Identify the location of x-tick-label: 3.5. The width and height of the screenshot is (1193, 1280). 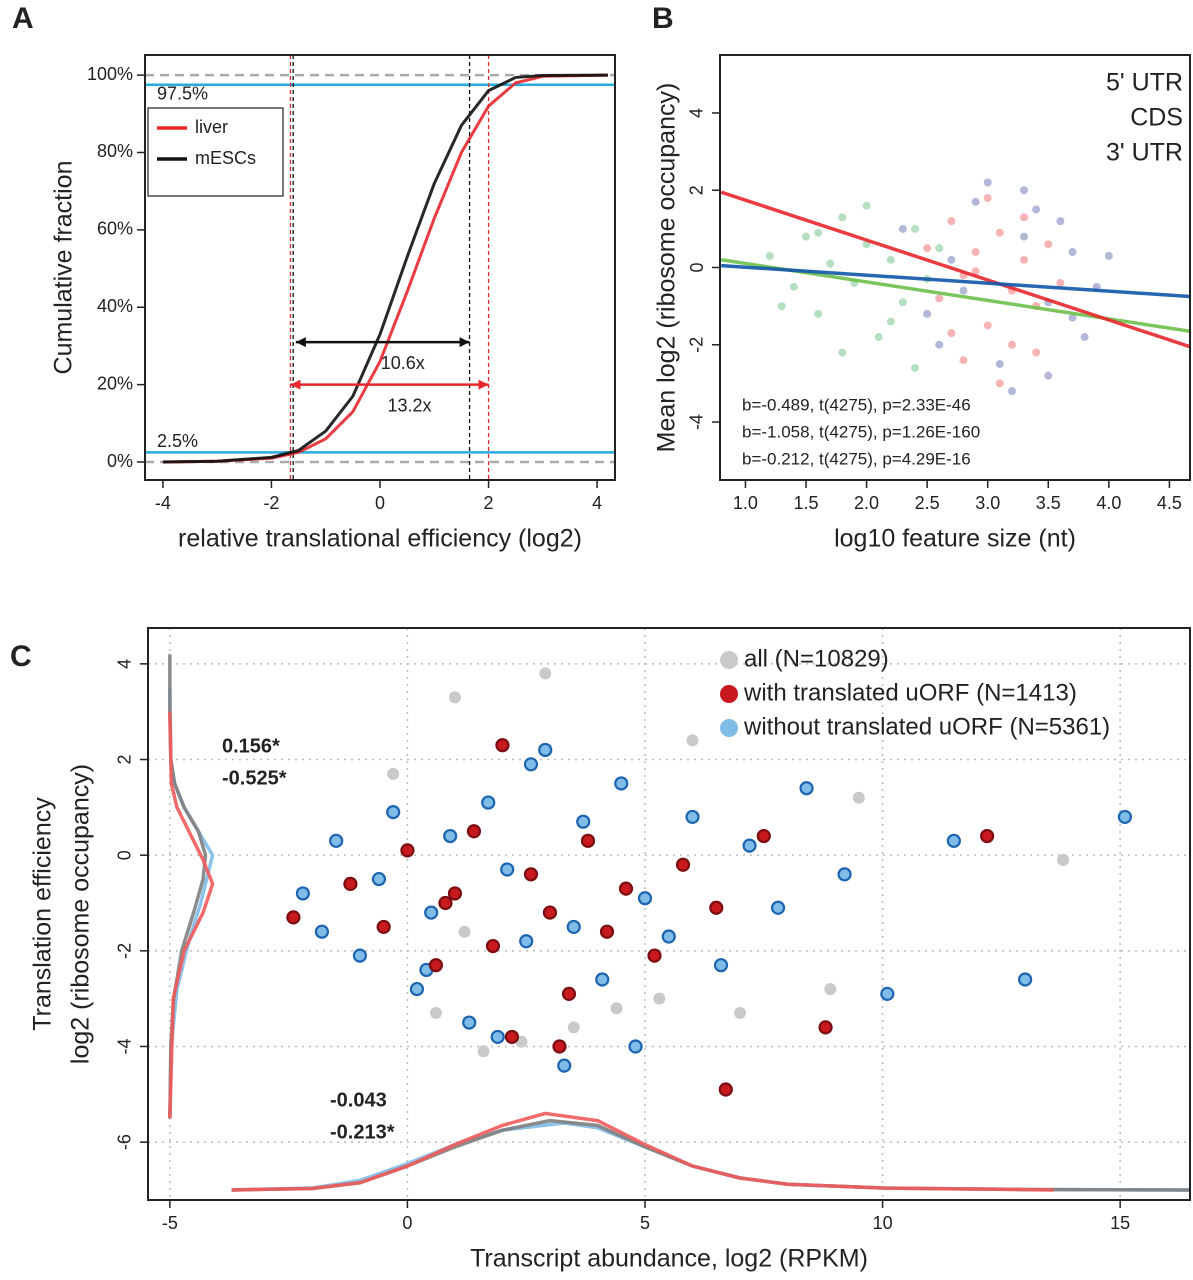
(1048, 503).